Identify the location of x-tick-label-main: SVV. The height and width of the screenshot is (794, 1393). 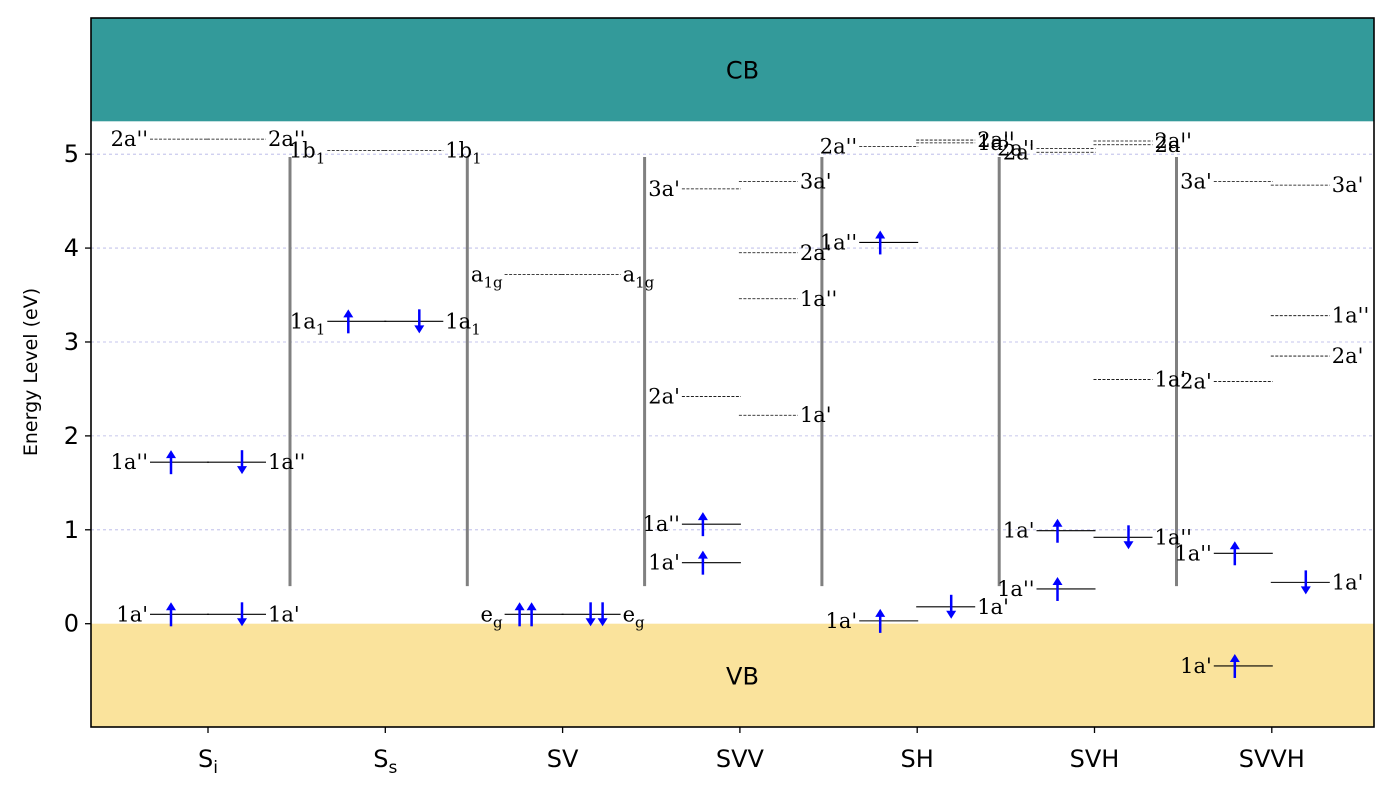
(740, 759).